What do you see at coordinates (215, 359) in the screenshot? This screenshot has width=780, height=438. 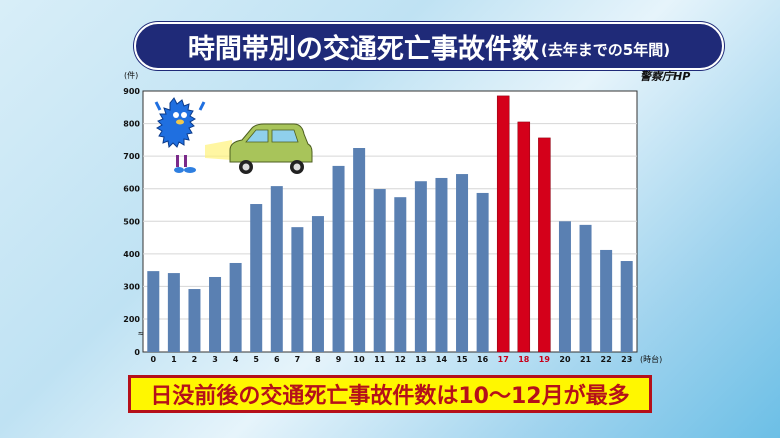 I see `x-tick-label: 3` at bounding box center [215, 359].